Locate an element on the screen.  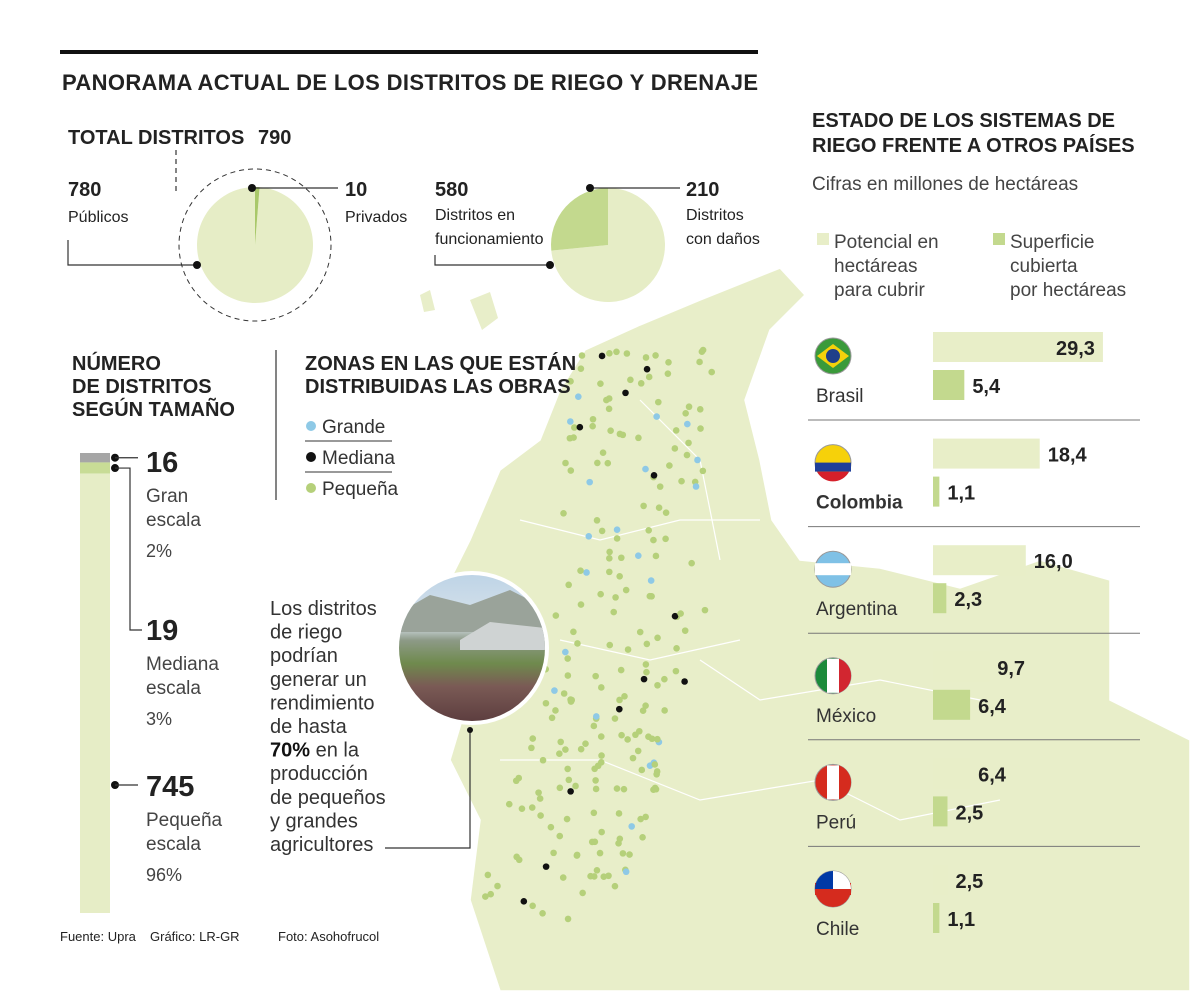
label: Fuente: Upra is located at coordinates (98, 936).